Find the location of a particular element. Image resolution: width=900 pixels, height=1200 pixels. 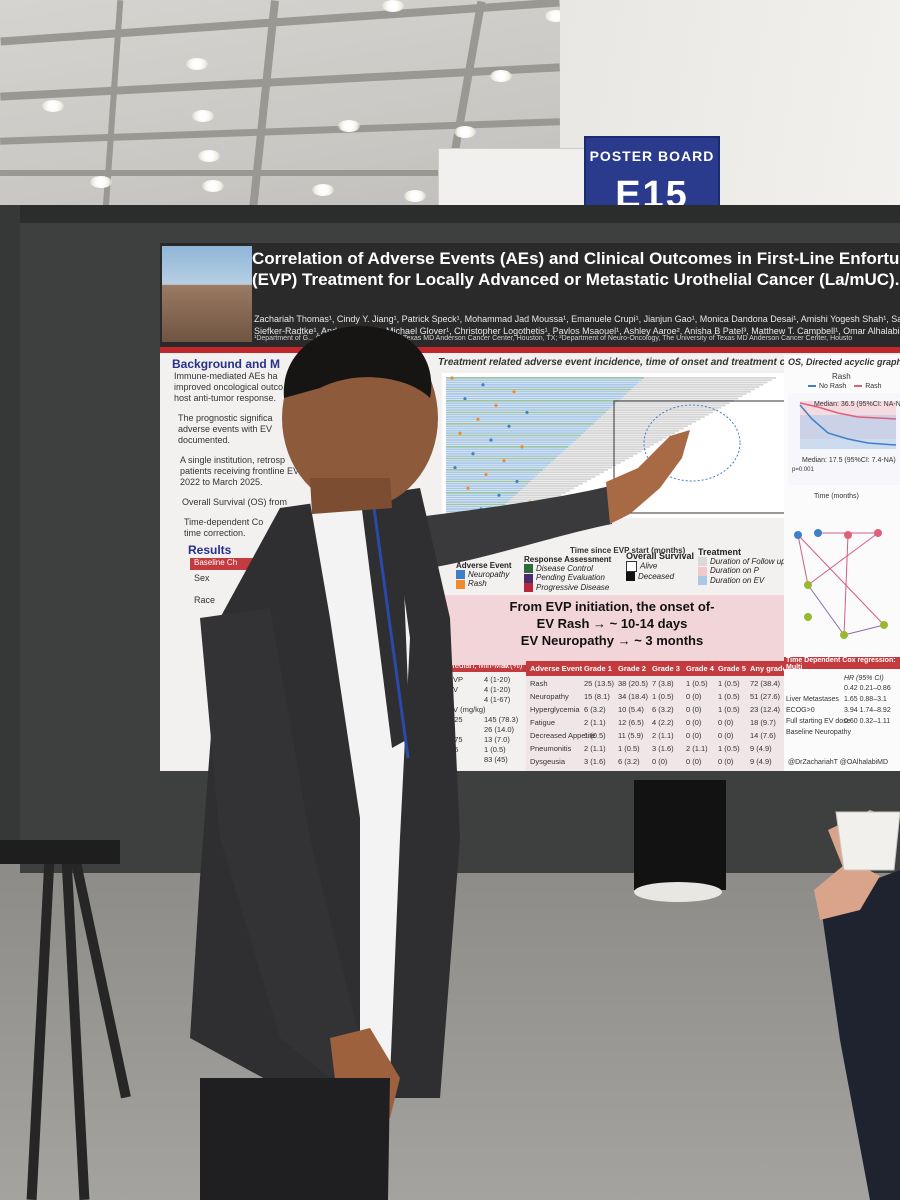

ae-cell: 1 (0.5) is located at coordinates (729, 709).